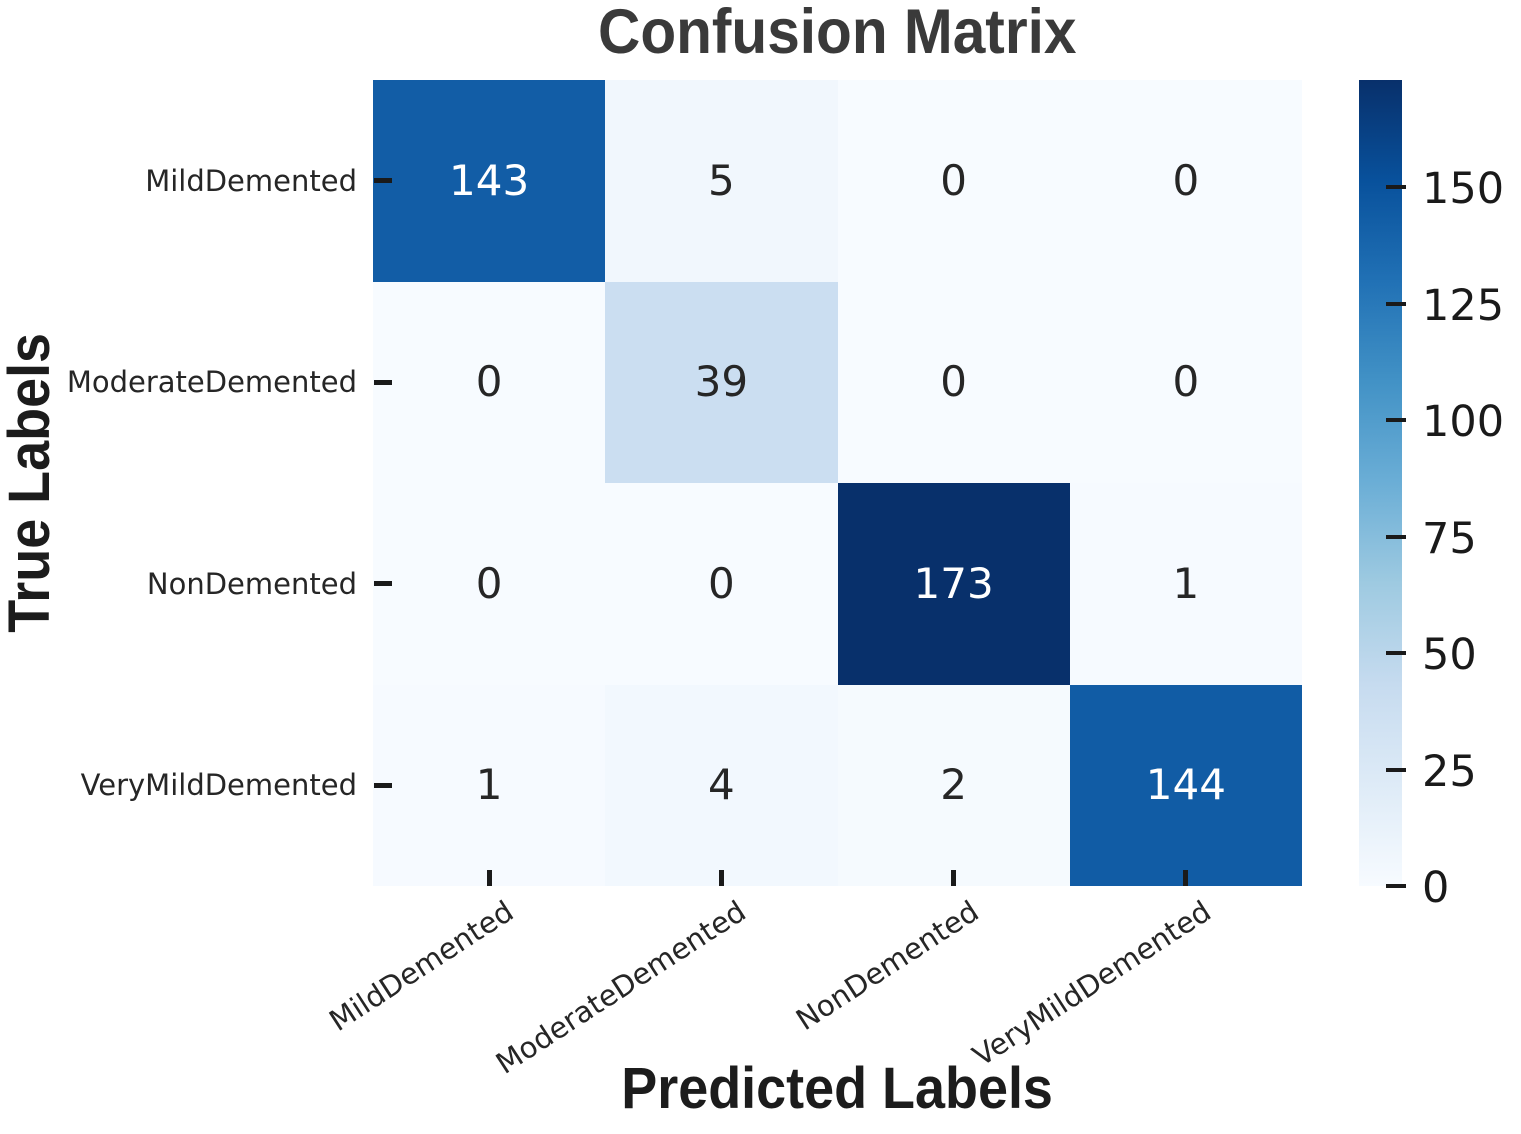 This screenshot has width=1521, height=1134. I want to click on colorbar-tick-label: 100, so click(1463, 422).